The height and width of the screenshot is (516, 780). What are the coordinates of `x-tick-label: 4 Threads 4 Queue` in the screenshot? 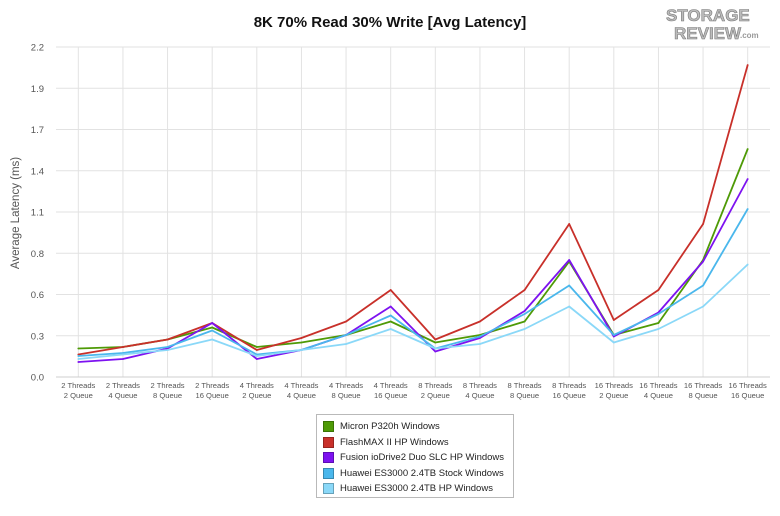 It's located at (301, 390).